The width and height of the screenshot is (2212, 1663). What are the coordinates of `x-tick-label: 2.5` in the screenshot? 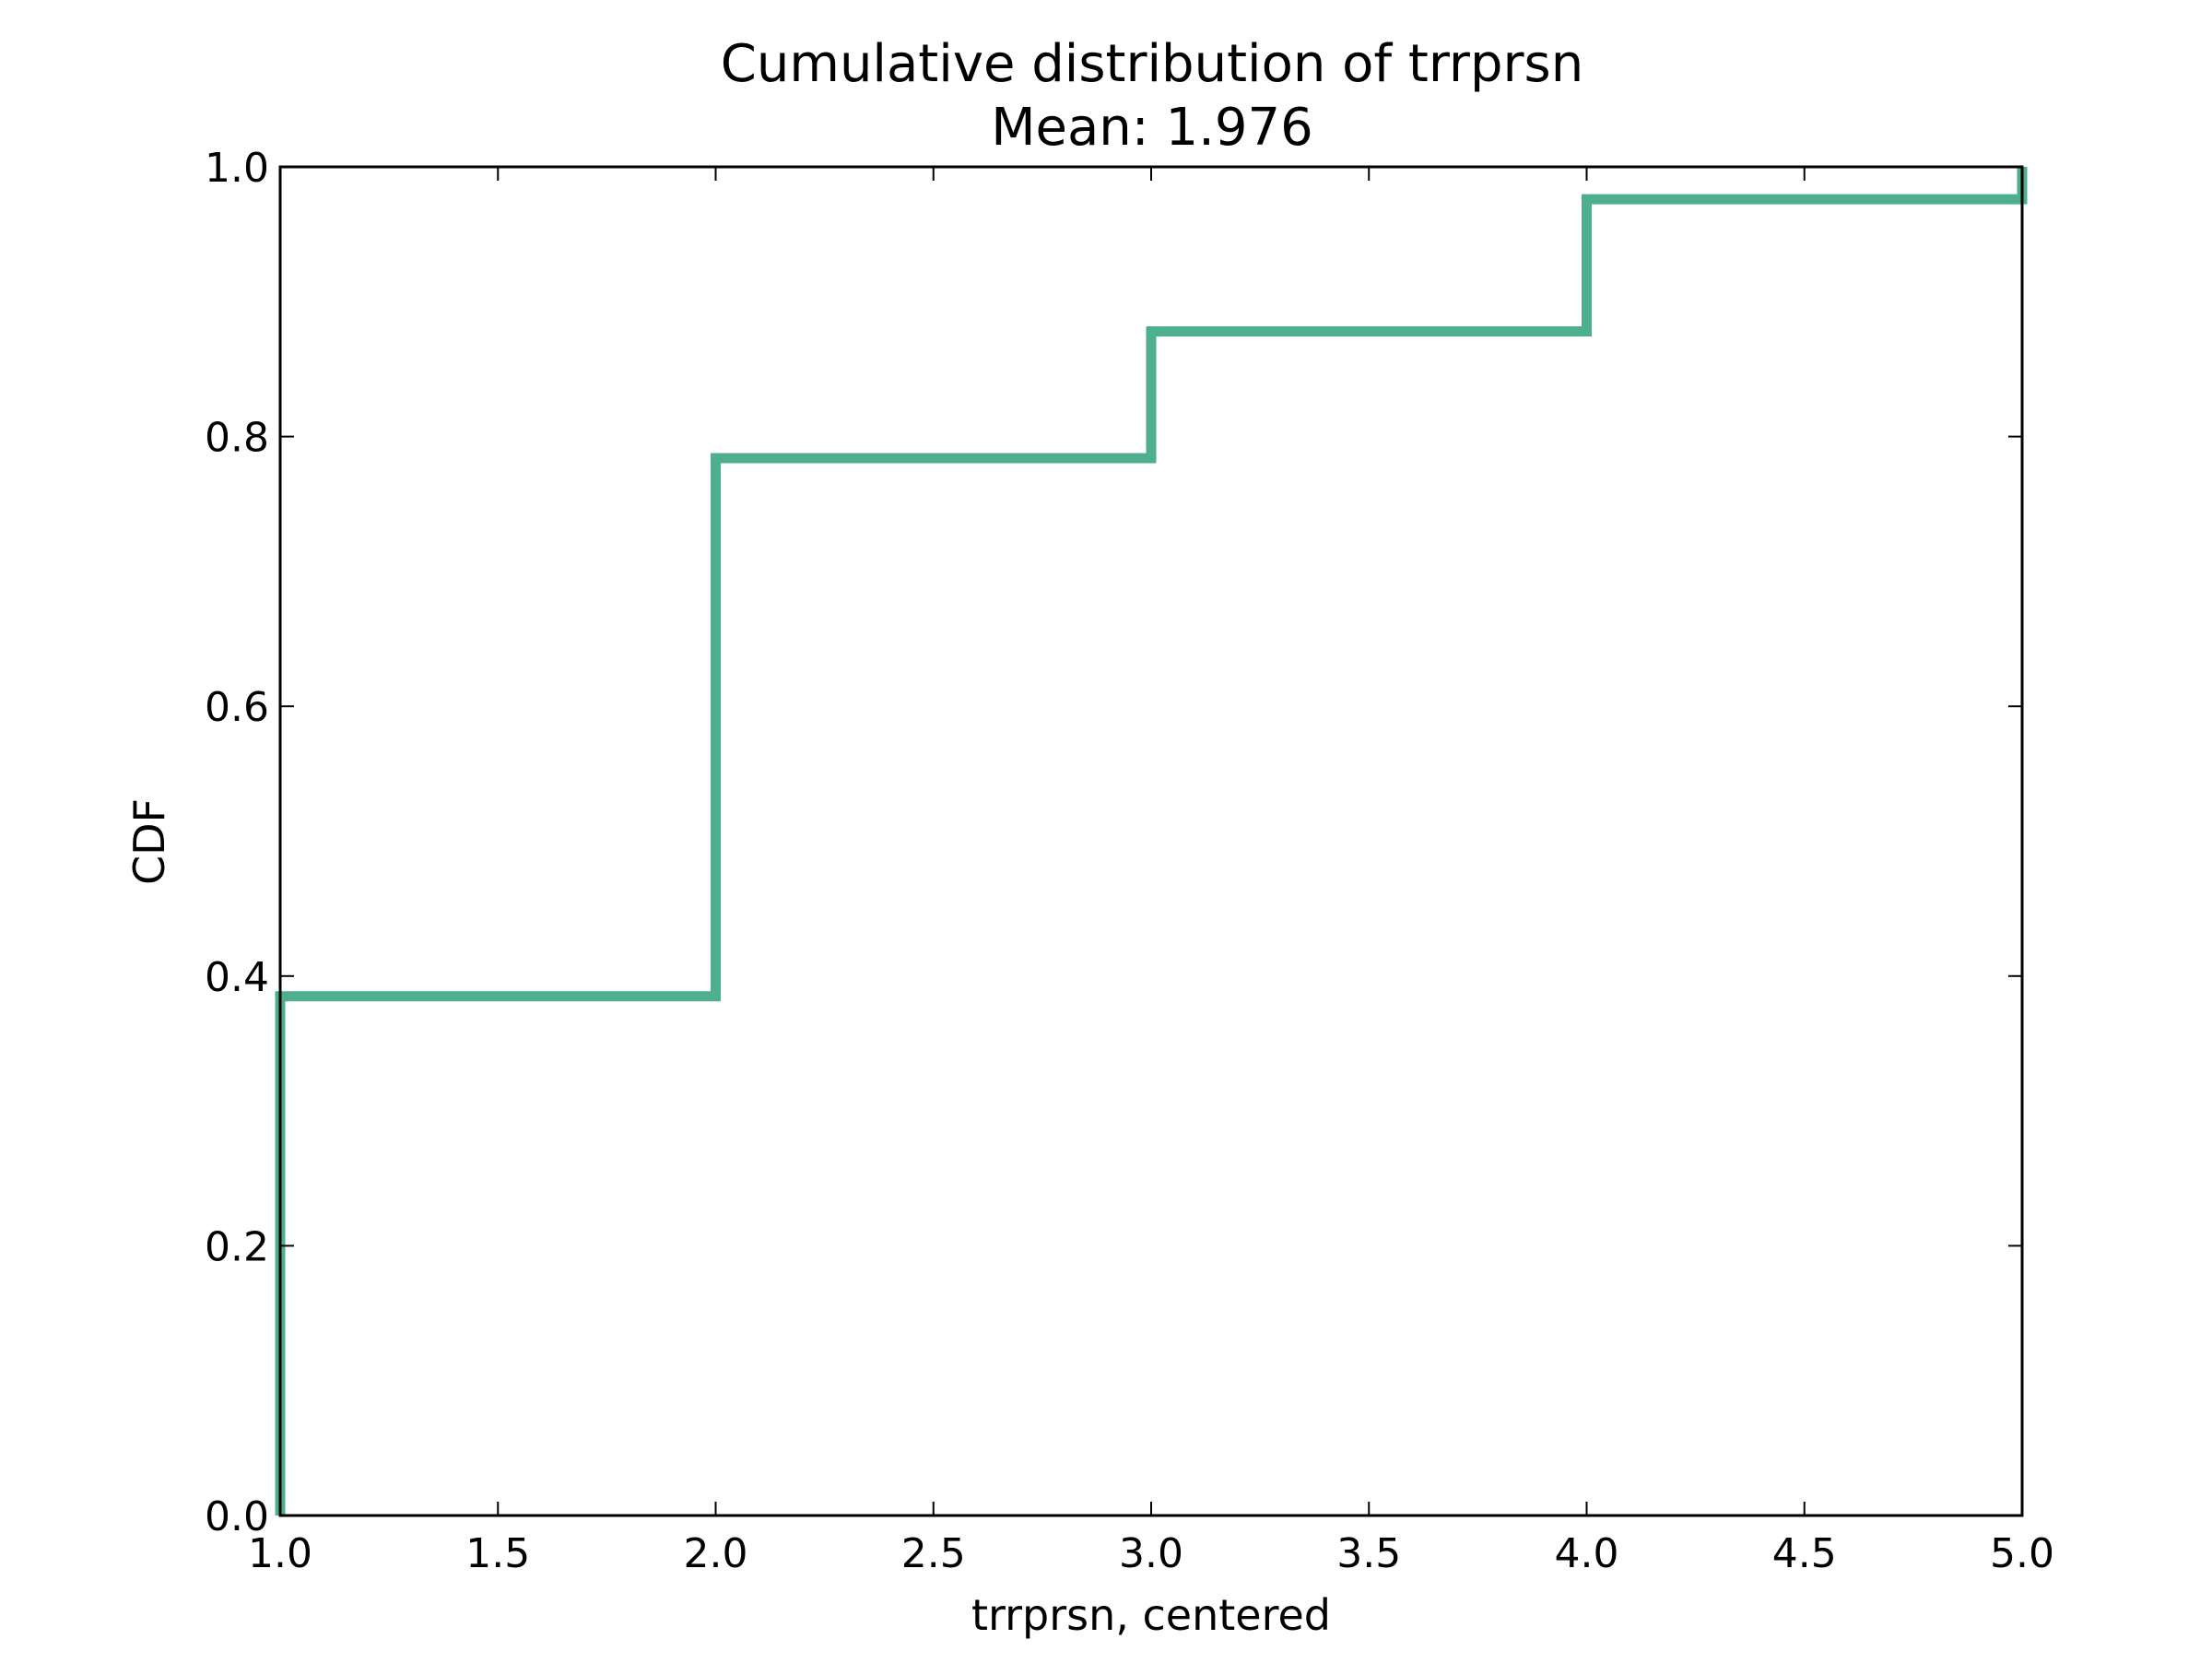 It's located at (933, 1553).